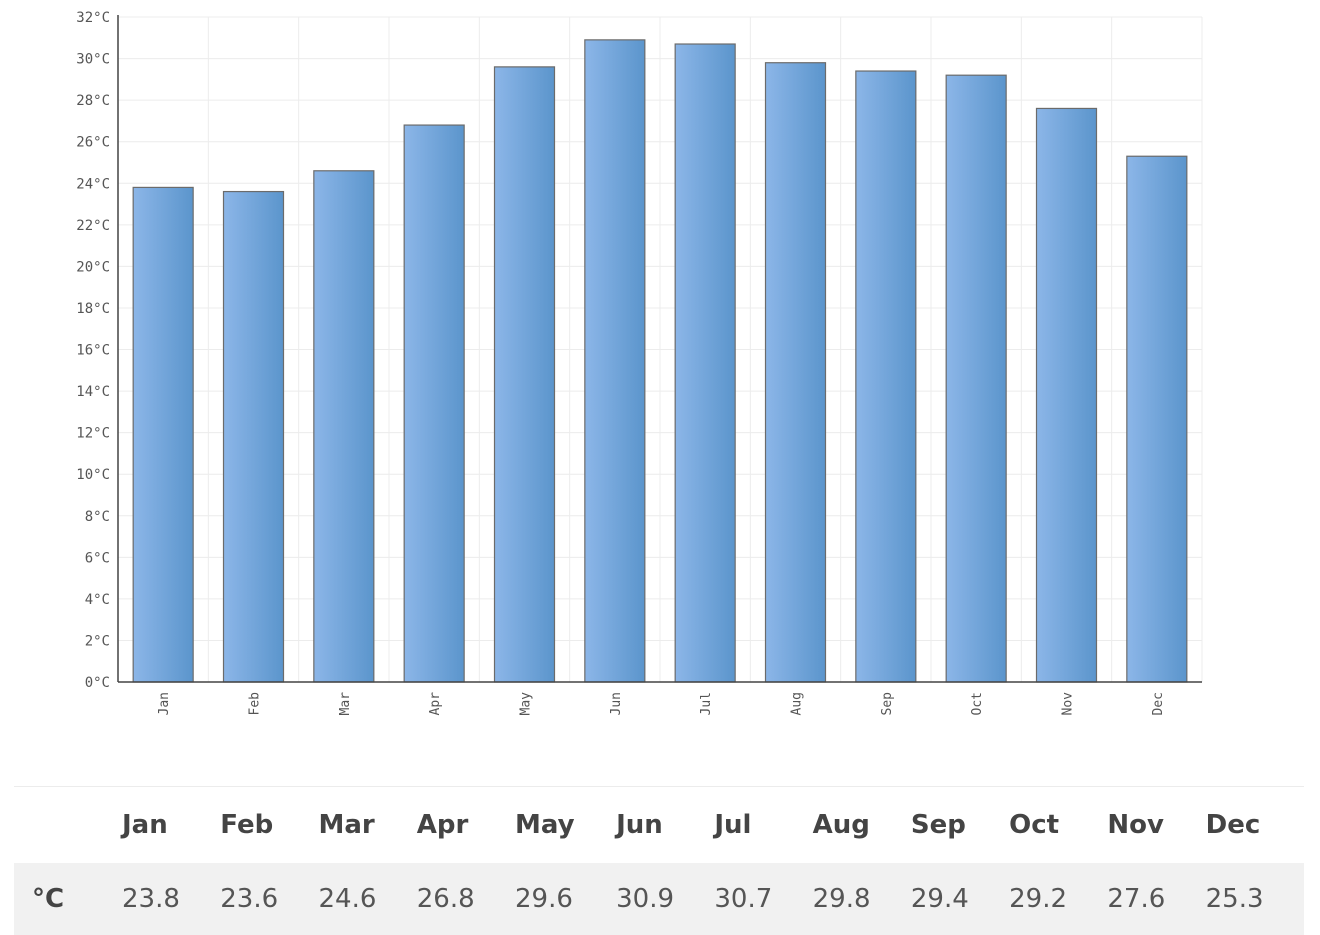 This screenshot has width=1320, height=935. What do you see at coordinates (887, 704) in the screenshot?
I see `x-tick-label: Sep` at bounding box center [887, 704].